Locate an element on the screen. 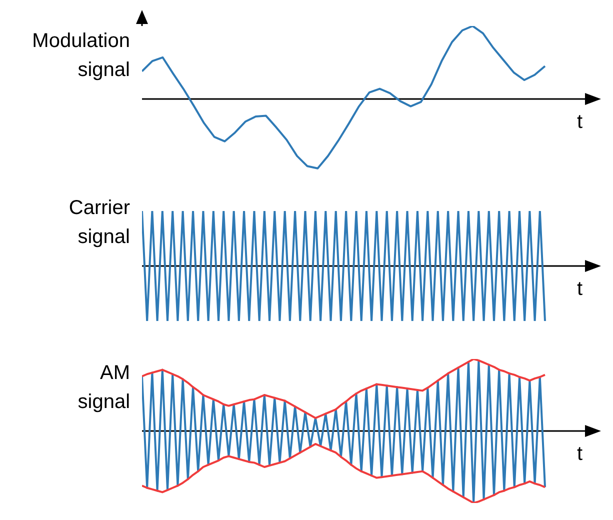 The height and width of the screenshot is (520, 613). y-axis-title: Carrier signal is located at coordinates (99, 223).